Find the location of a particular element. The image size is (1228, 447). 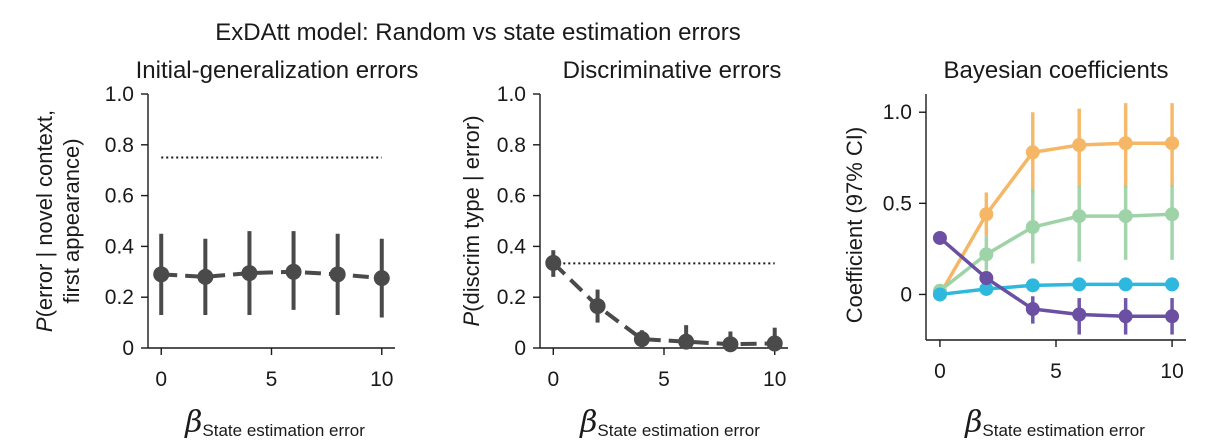

y-tick-label: 0.5 is located at coordinates (897, 203).